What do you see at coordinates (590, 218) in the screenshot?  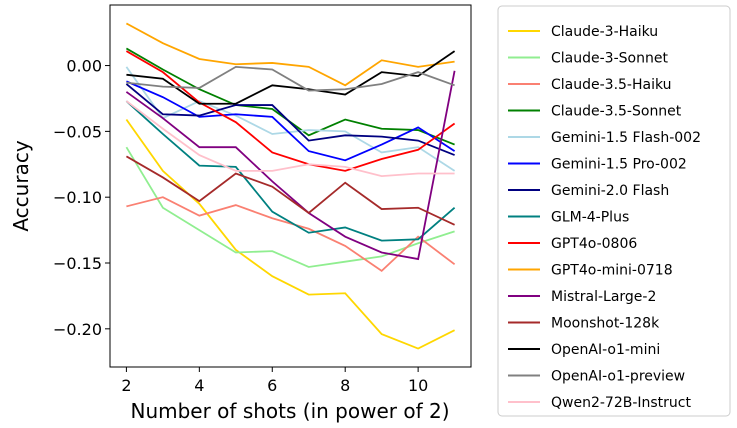 I see `legend-label: GLM-4-Plus` at bounding box center [590, 218].